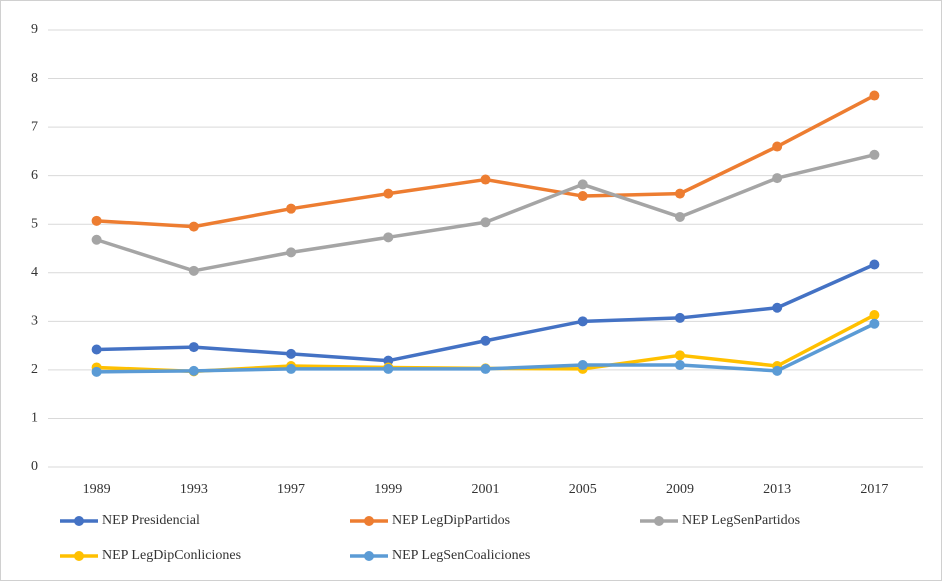 The width and height of the screenshot is (943, 582). Describe the element at coordinates (34, 272) in the screenshot. I see `y-tick-label: 4` at that location.